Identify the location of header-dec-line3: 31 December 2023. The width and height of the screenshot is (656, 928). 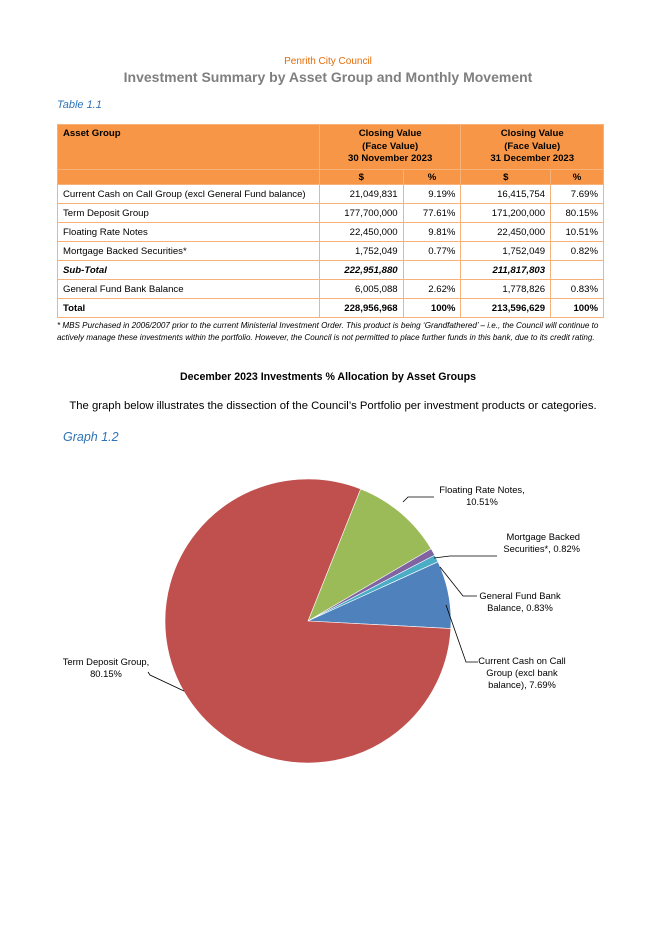
(532, 158).